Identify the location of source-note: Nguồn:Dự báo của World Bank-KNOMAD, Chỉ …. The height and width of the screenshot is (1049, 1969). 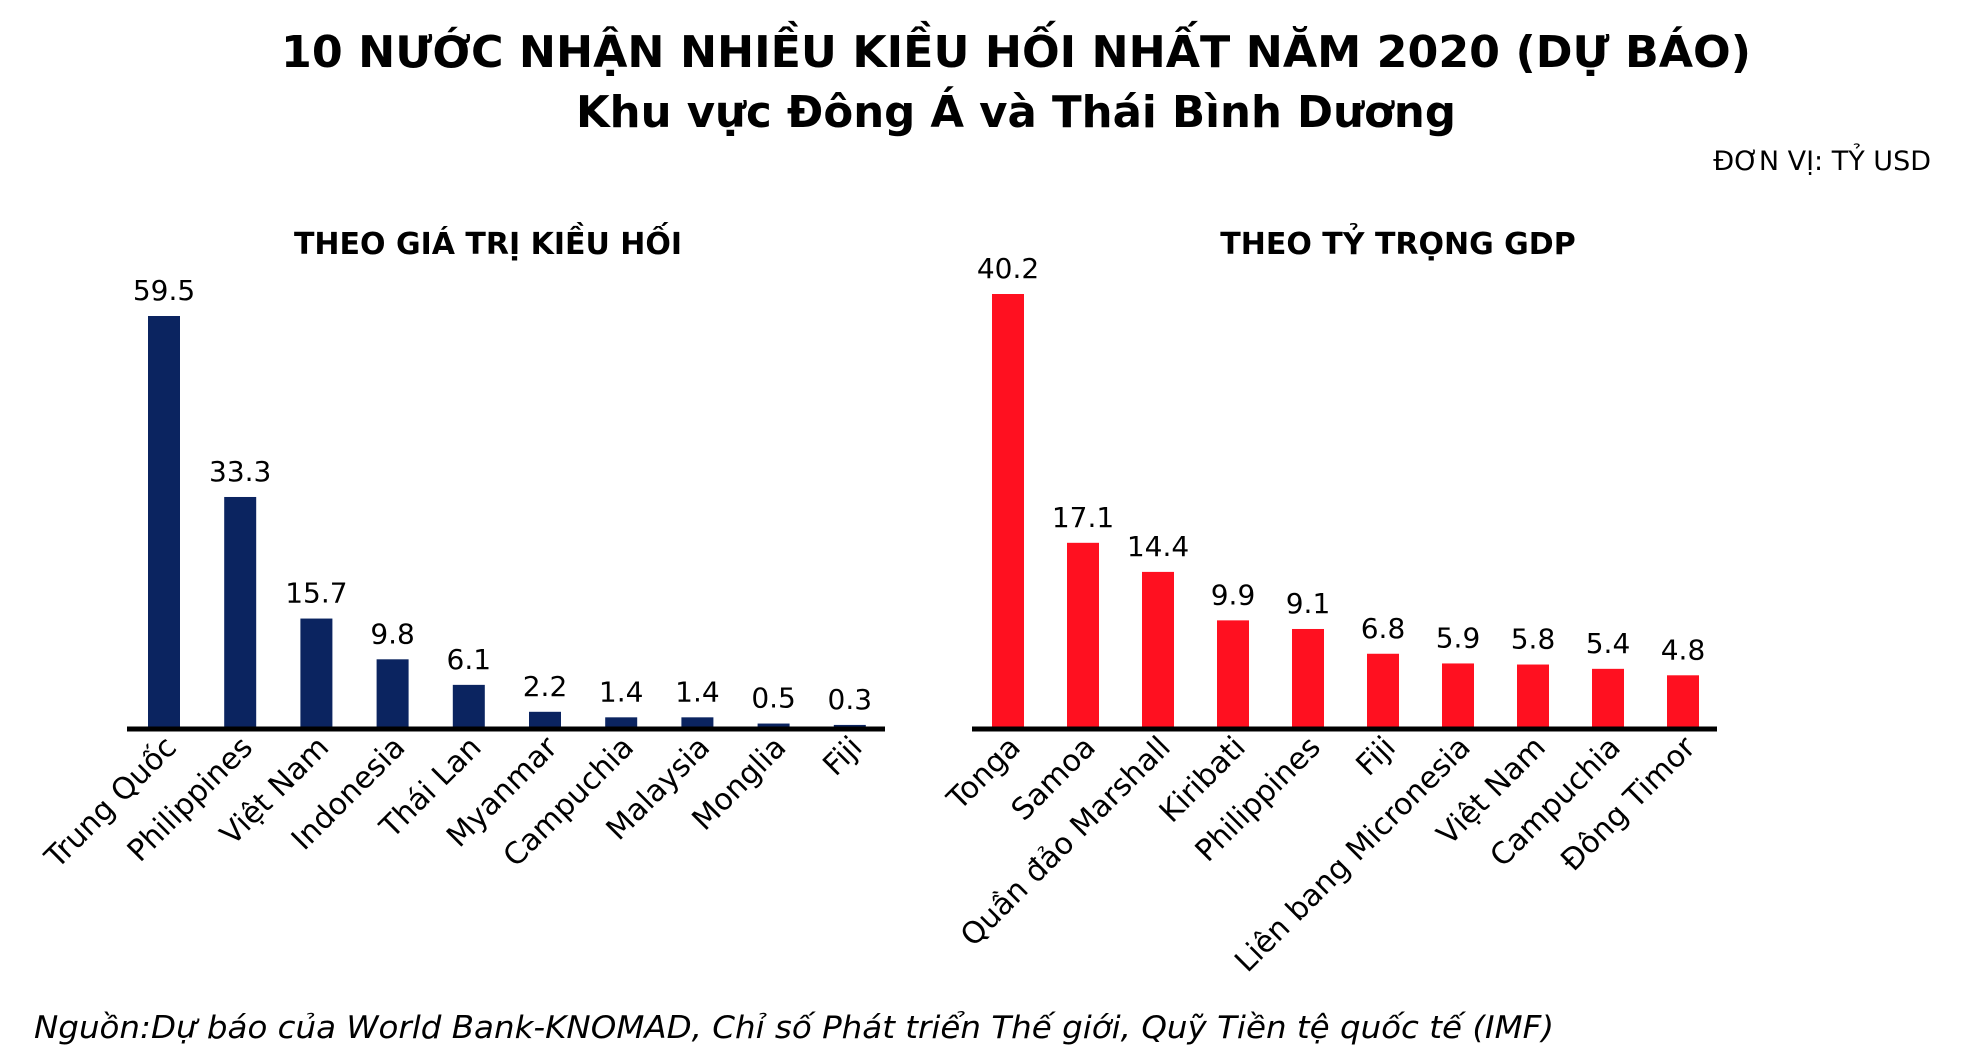
(794, 1028).